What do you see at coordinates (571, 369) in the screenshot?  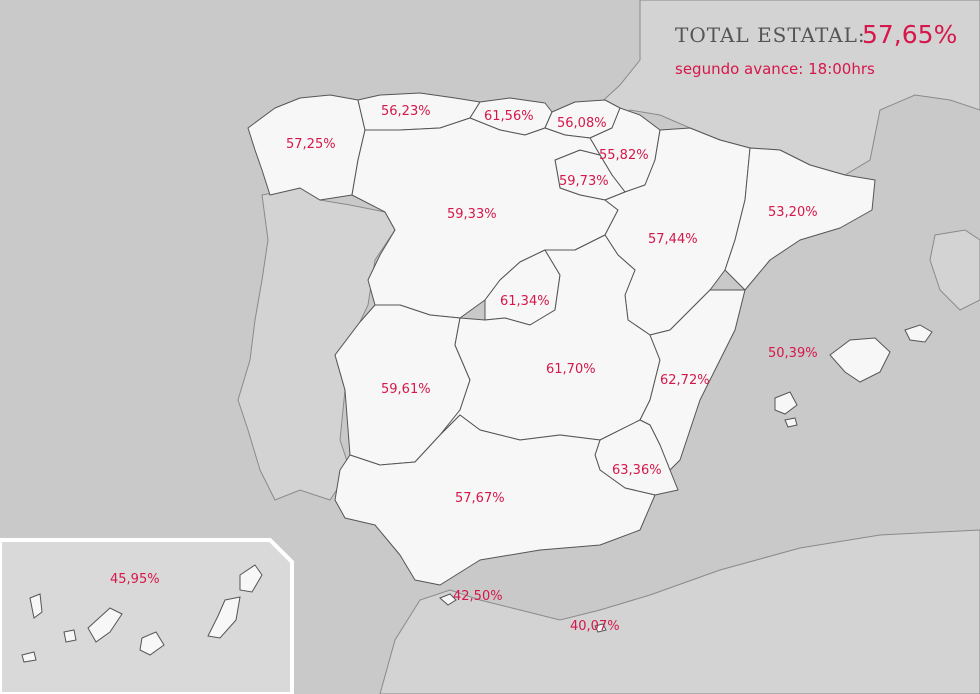 I see `label-castilla-la-mancha: 61,70%` at bounding box center [571, 369].